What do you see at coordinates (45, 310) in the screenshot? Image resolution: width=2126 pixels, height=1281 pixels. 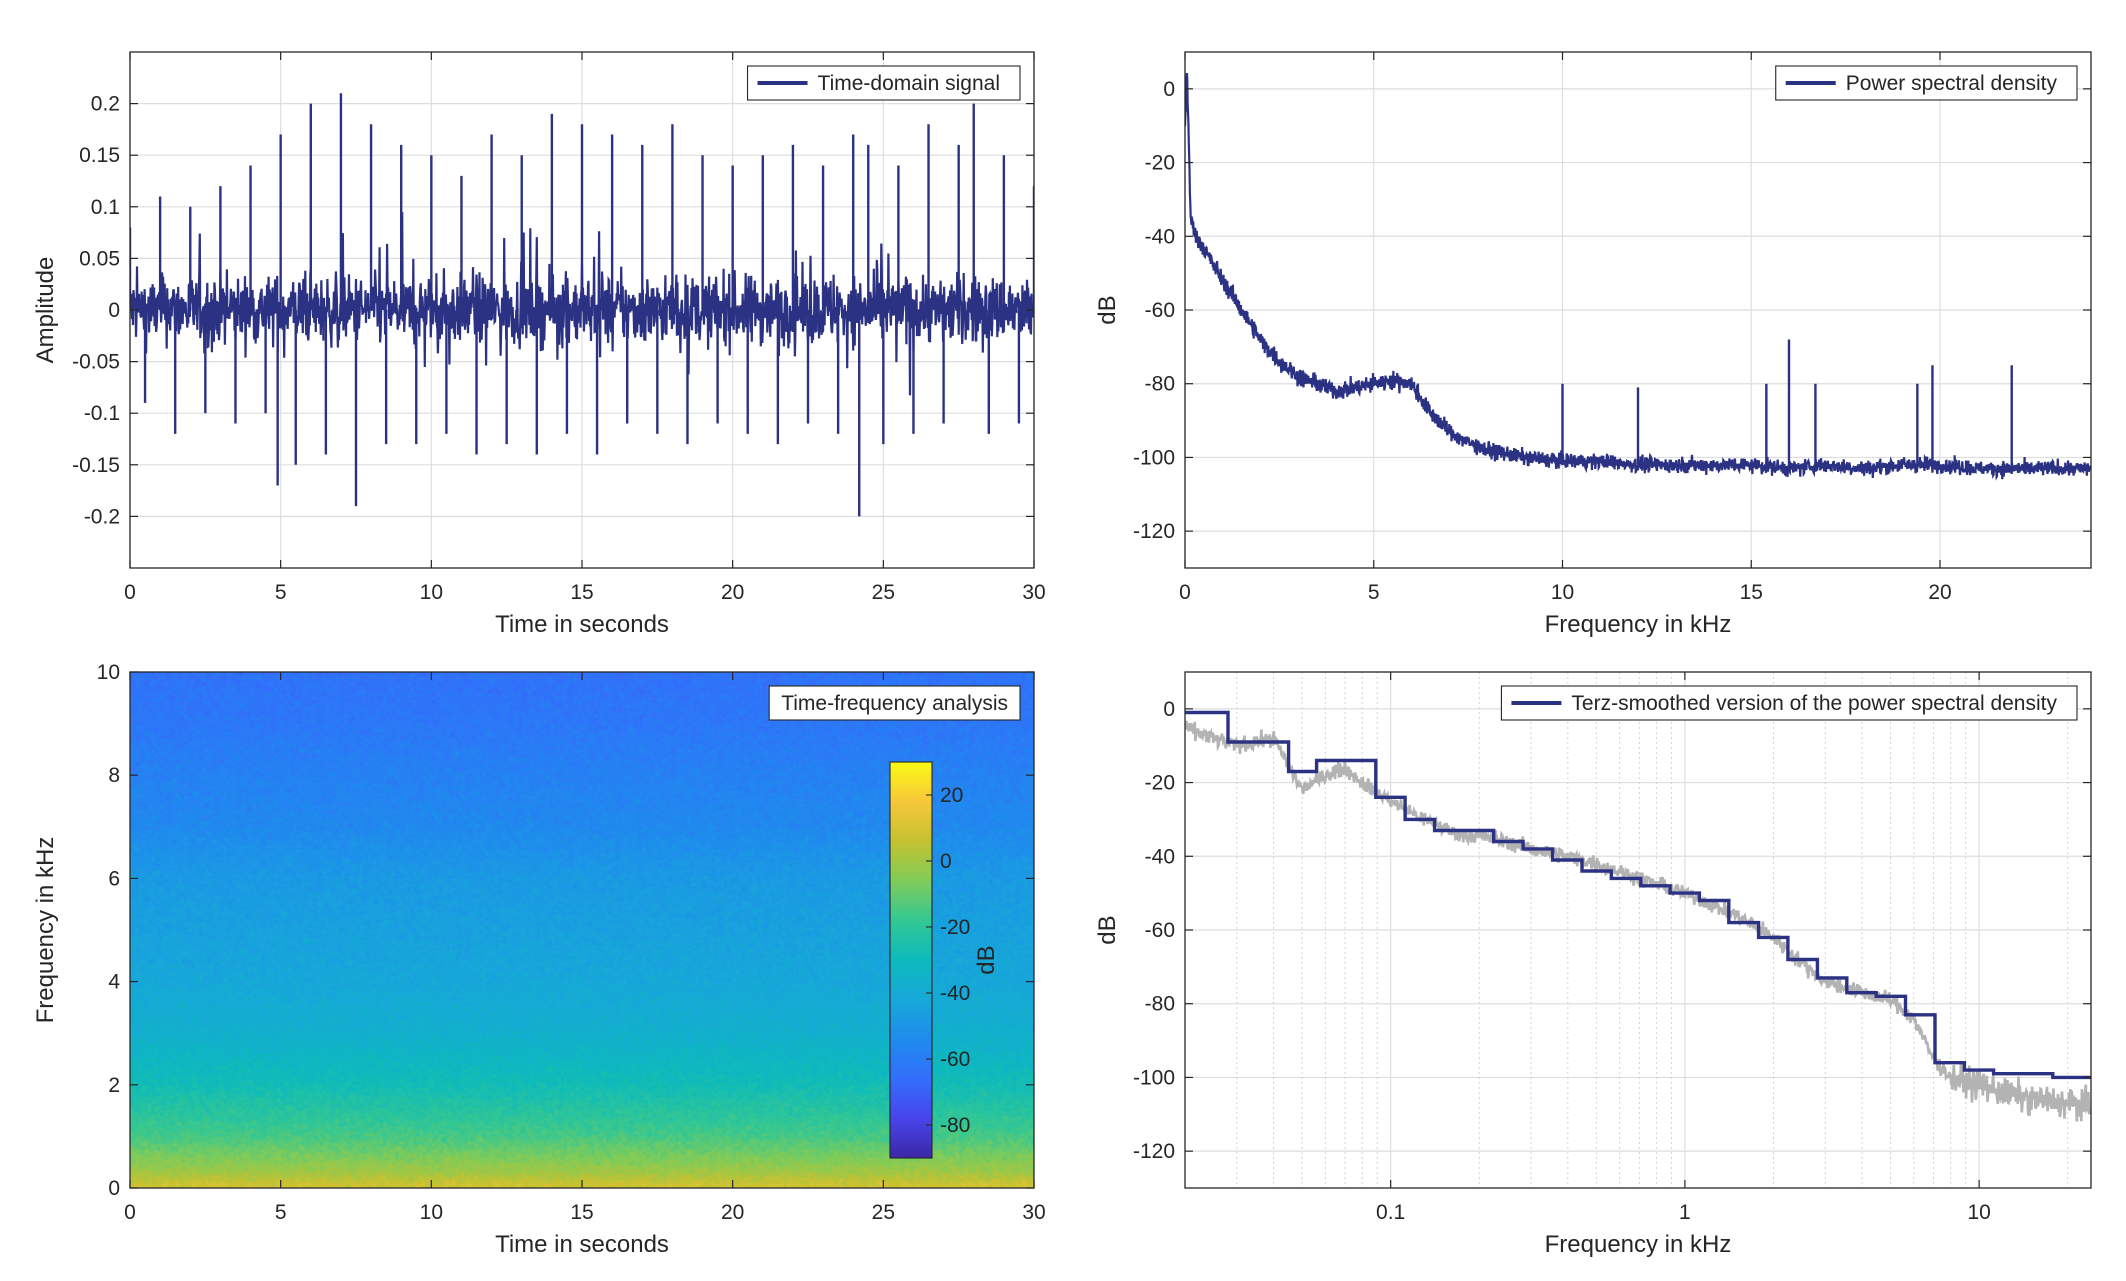 I see `time-signal-ylabel: Amplitude` at bounding box center [45, 310].